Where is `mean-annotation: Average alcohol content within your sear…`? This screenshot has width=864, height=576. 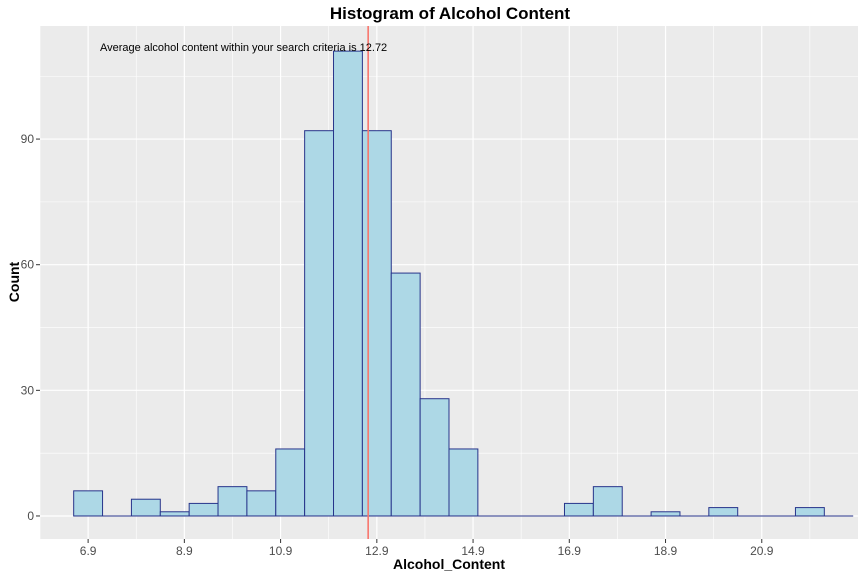
mean-annotation: Average alcohol content within your sear… is located at coordinates (243, 48).